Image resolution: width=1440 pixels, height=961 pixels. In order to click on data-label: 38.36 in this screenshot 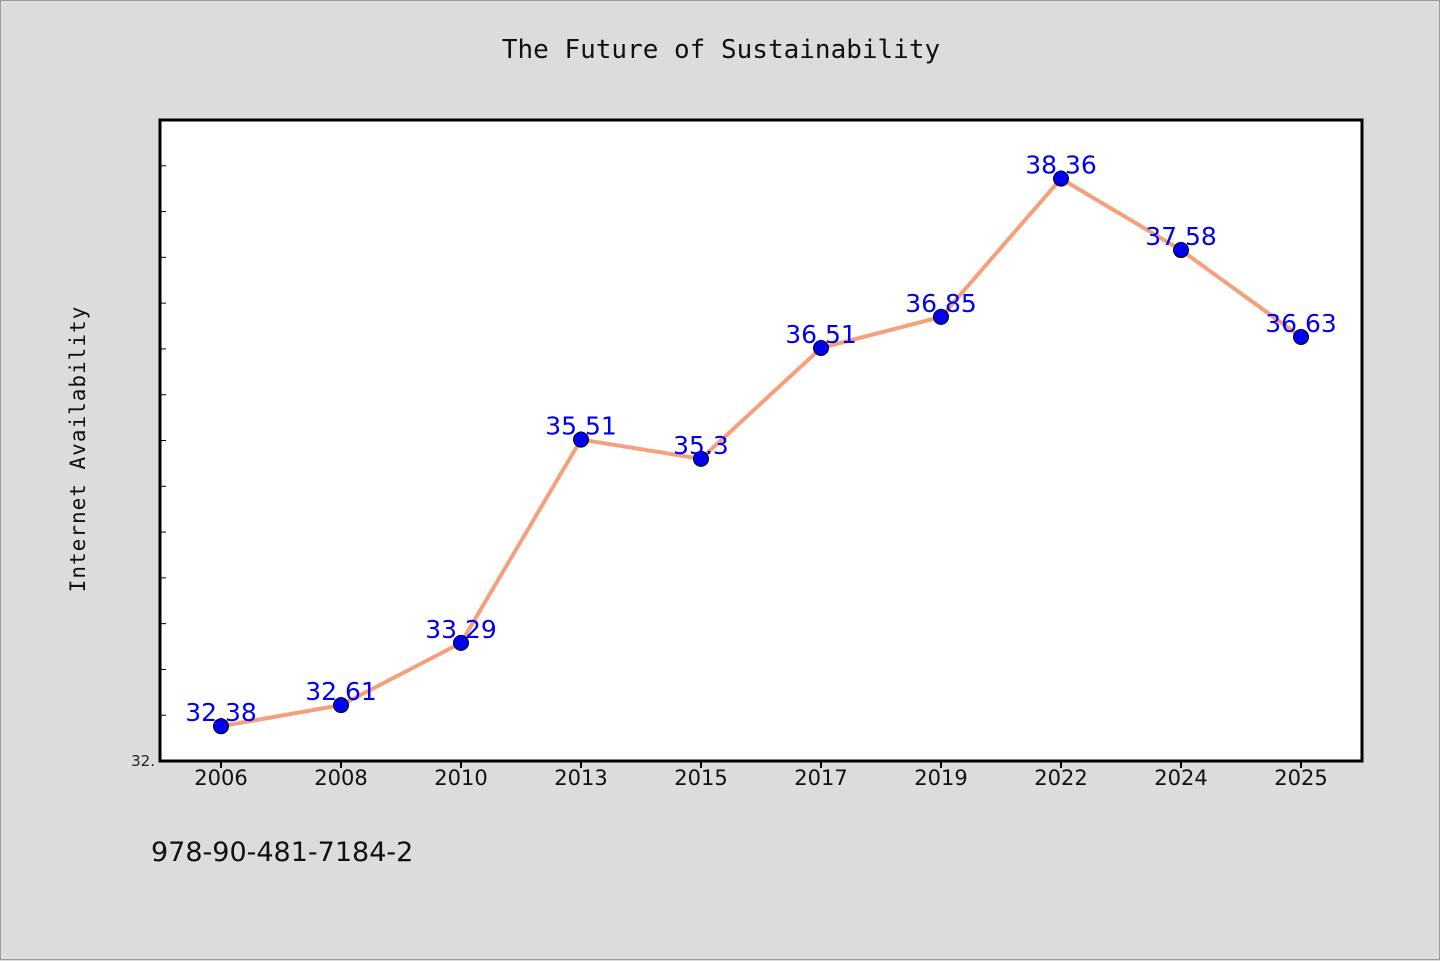, I will do `click(1061, 165)`.